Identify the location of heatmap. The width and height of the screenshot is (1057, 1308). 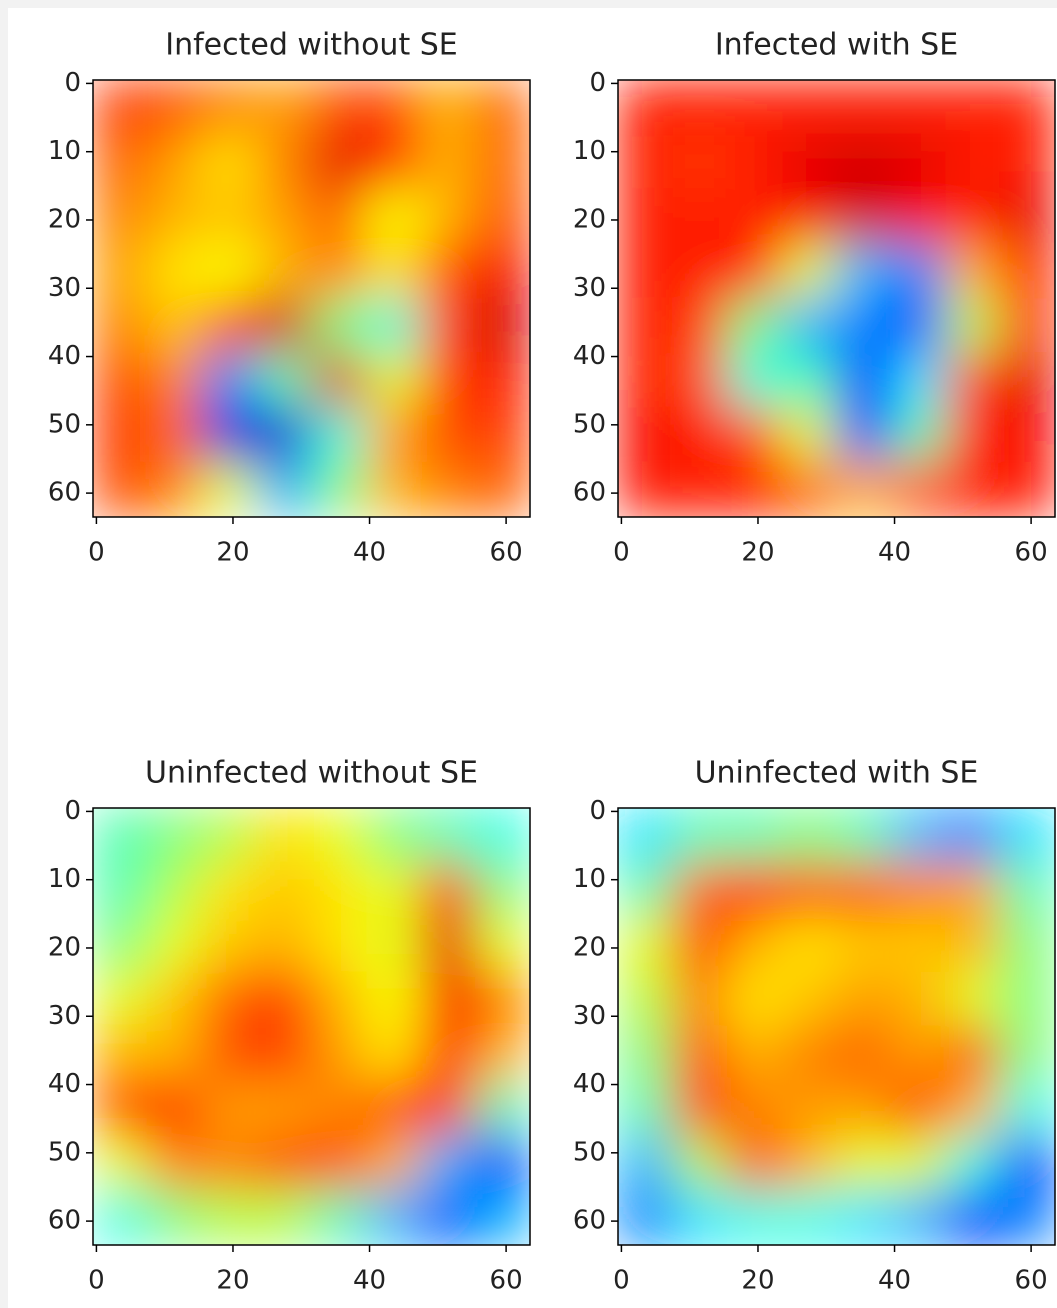
(311, 1026).